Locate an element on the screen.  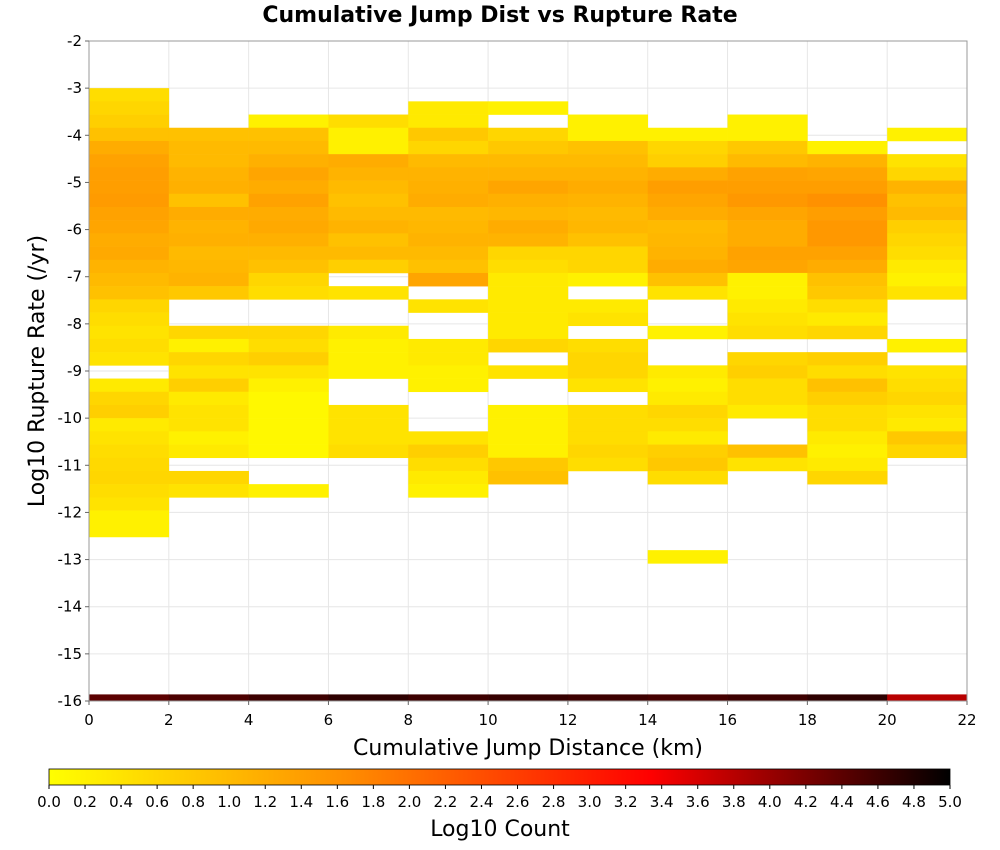
heatmap-cell-c3-r25 is located at coordinates (368, 451).